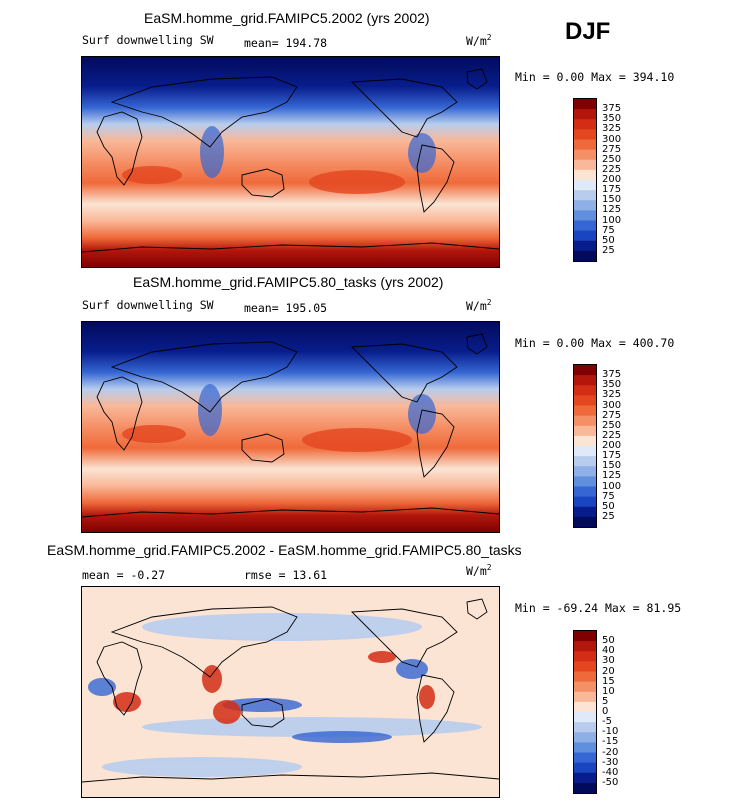  I want to click on colorbar-tick-label: 300, so click(612, 405).